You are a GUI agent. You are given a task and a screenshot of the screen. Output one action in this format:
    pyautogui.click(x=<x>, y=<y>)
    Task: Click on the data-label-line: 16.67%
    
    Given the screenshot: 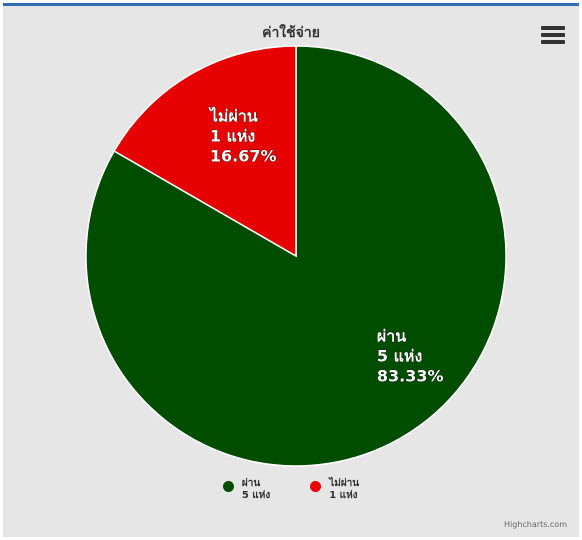 What is the action you would take?
    pyautogui.click(x=243, y=155)
    